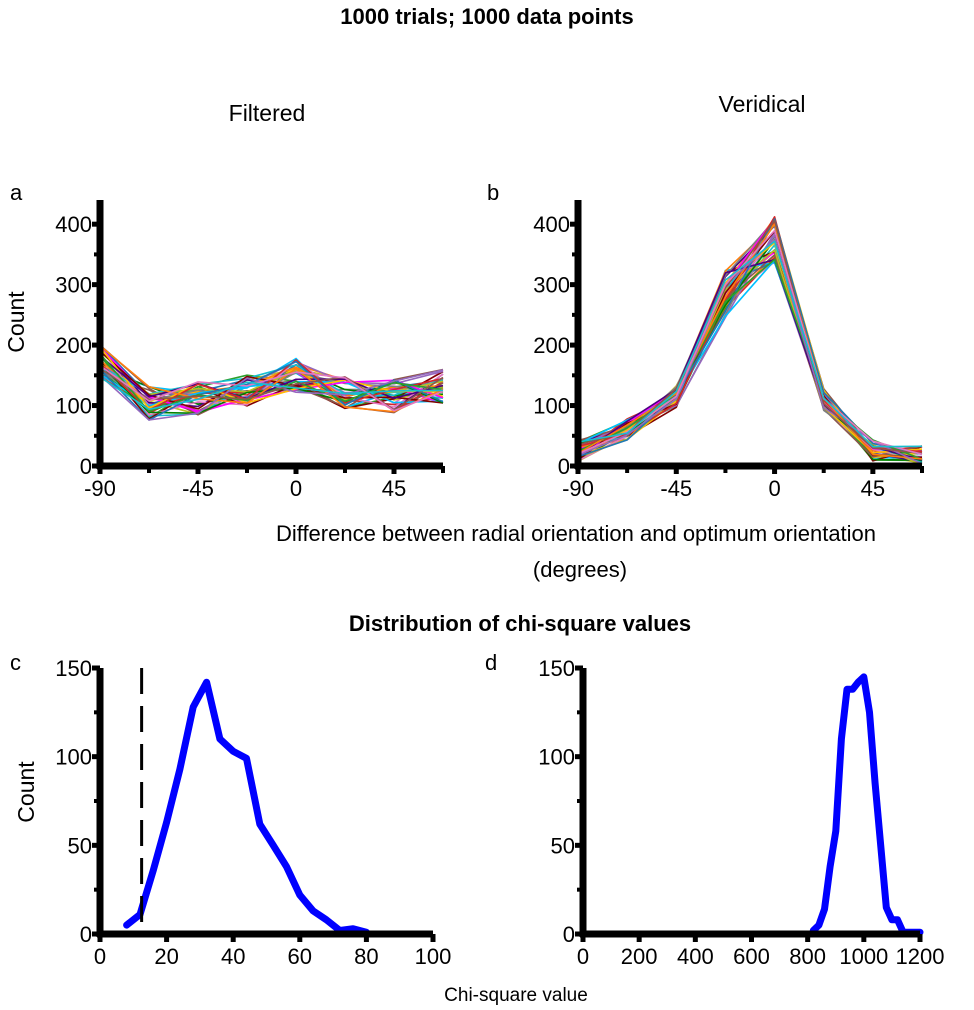 Image resolution: width=974 pixels, height=1010 pixels. I want to click on panel-b-ytick-label: 400, so click(551, 224).